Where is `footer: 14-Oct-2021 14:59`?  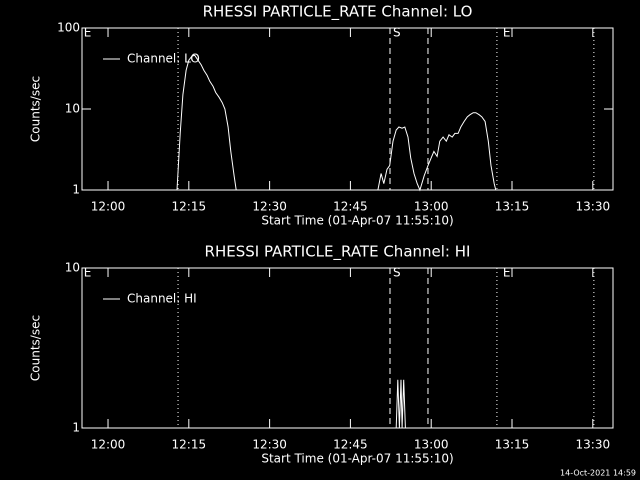
footer: 14-Oct-2021 14:59 is located at coordinates (598, 473).